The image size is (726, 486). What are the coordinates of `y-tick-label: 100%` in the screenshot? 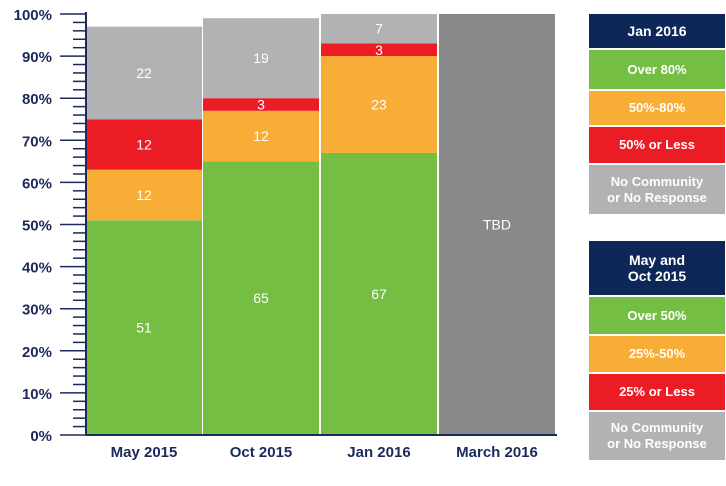 It's located at (33, 15).